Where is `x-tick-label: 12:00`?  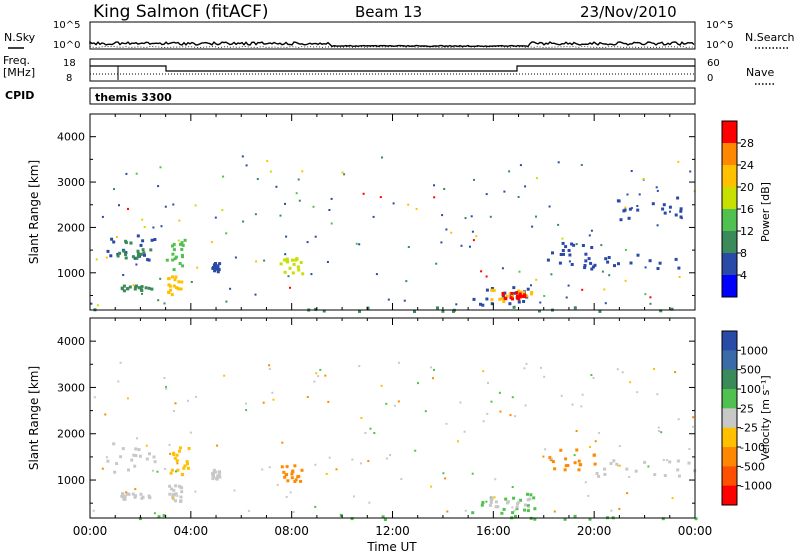
x-tick-label: 12:00 is located at coordinates (392, 531).